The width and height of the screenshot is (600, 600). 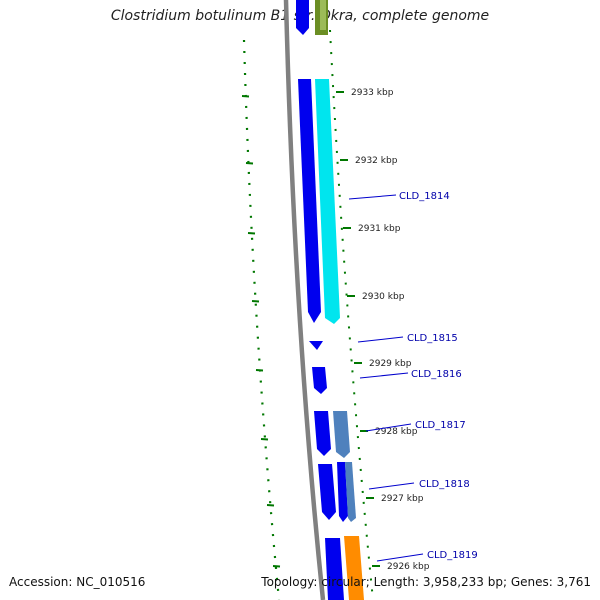 I want to click on gene-label-CLD_1819: CLD_1819, so click(x=452, y=555).